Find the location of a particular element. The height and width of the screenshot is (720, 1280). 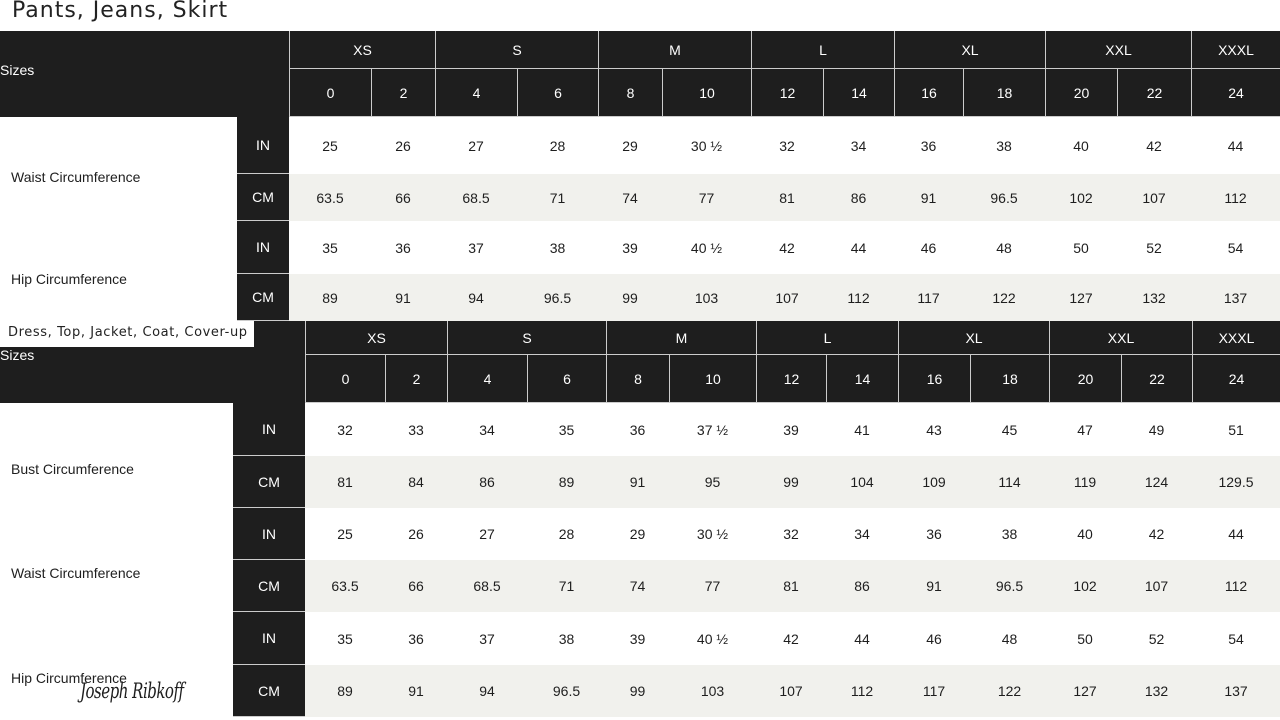

header-background is located at coordinates (144, 74).